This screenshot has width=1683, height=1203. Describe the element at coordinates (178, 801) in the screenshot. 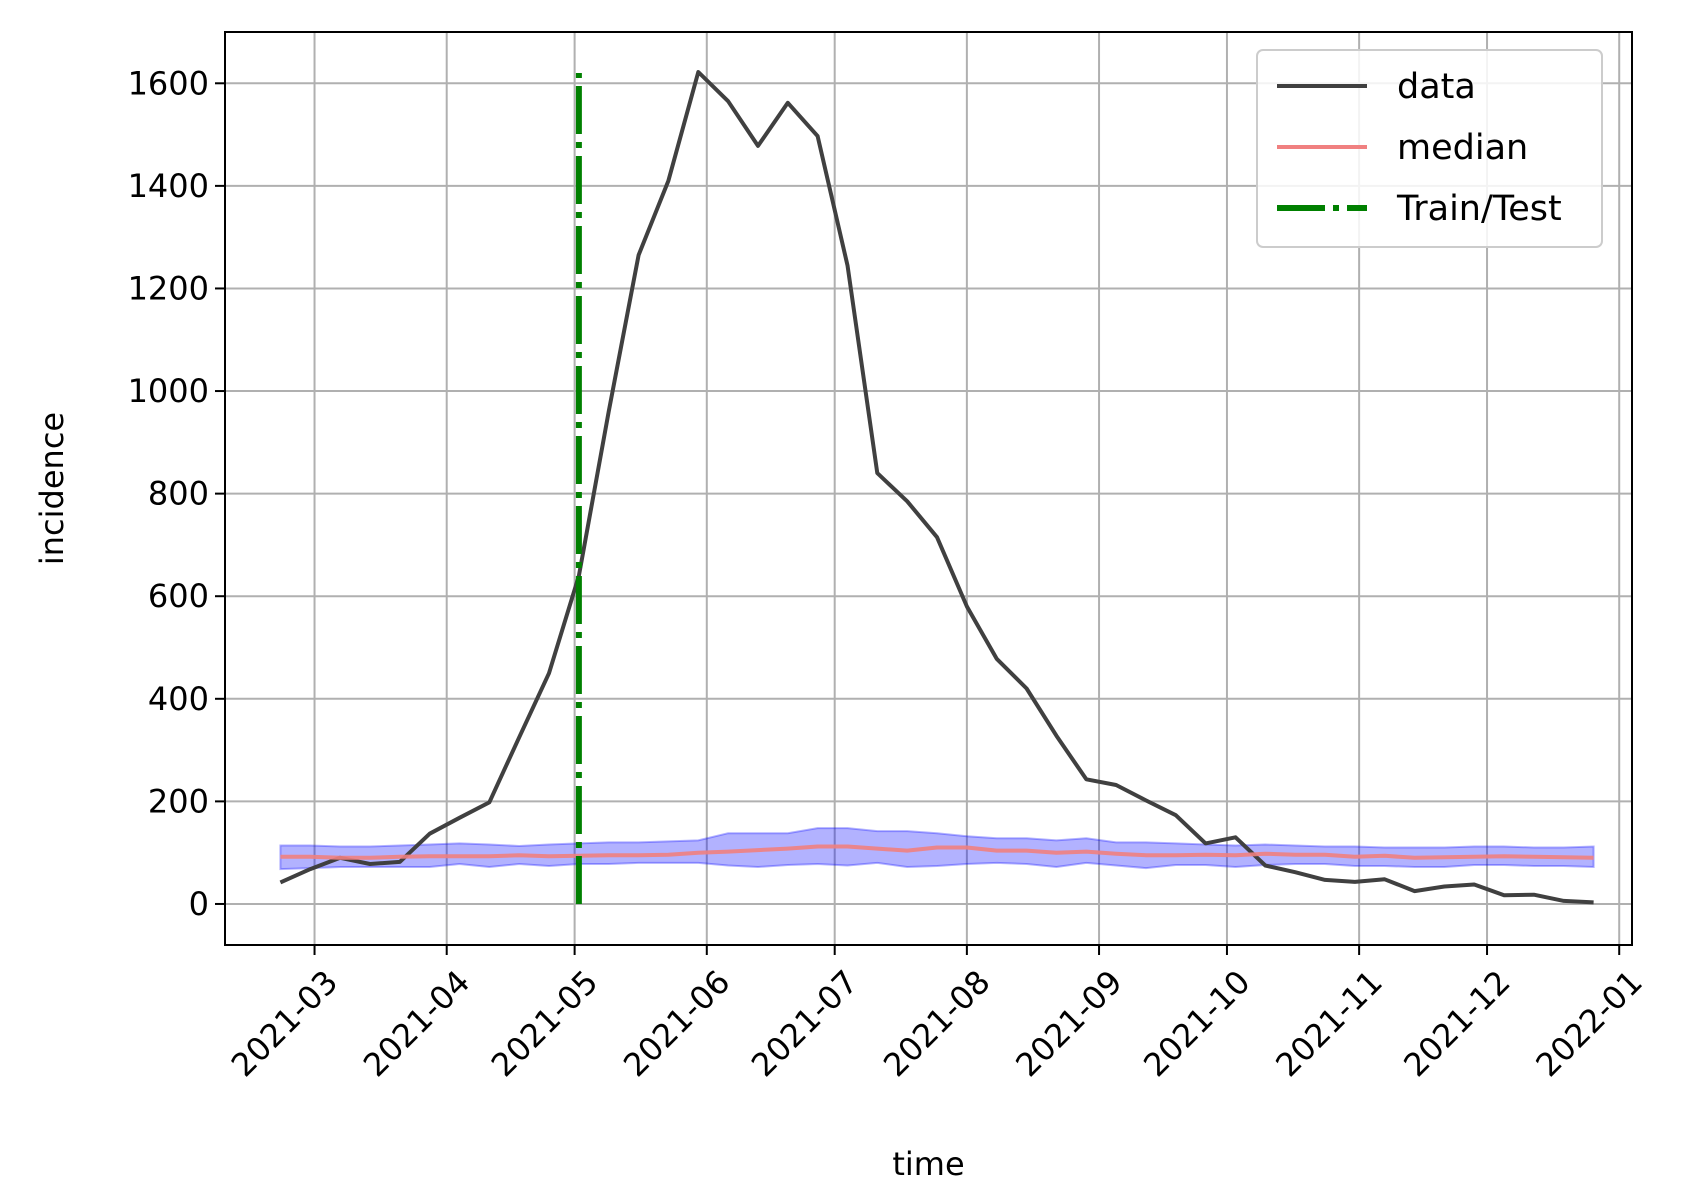

I see `y-tick-label: 200` at that location.